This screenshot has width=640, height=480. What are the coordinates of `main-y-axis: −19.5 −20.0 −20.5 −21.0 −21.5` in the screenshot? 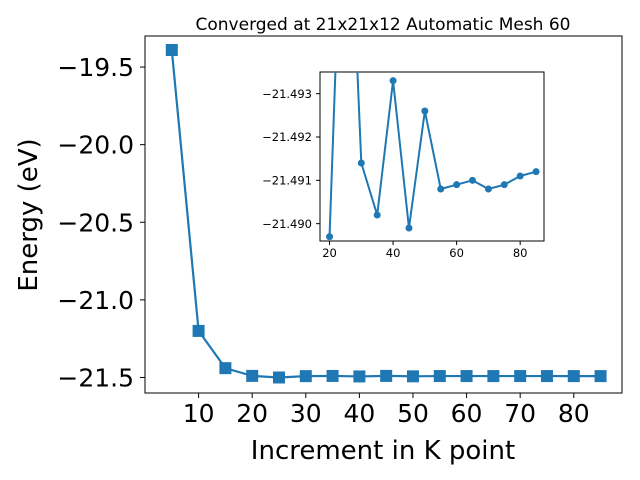 It's located at (101, 222).